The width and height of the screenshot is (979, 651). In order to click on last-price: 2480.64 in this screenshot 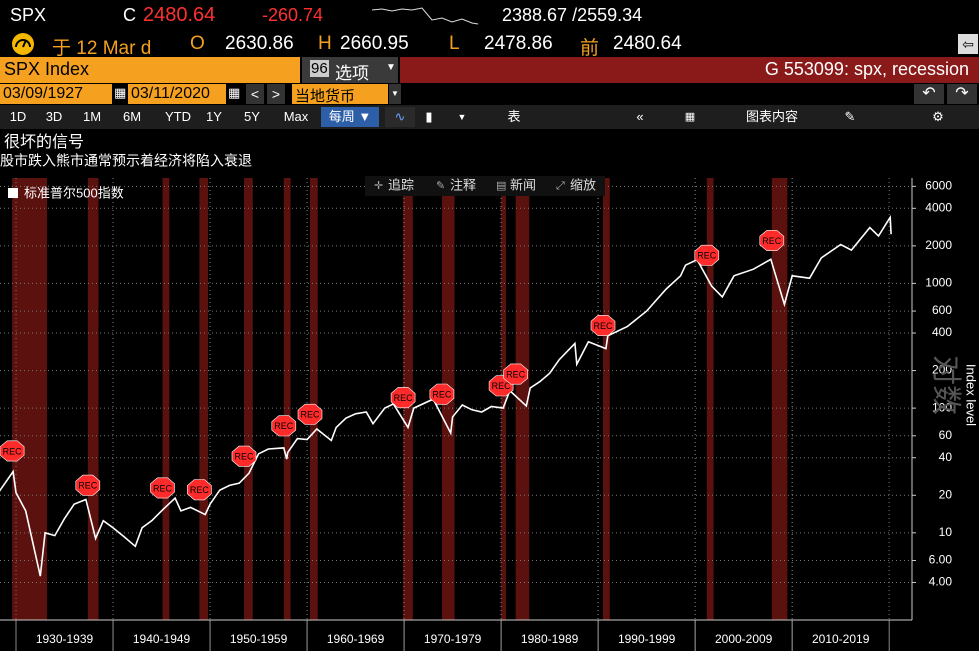, I will do `click(179, 15)`.